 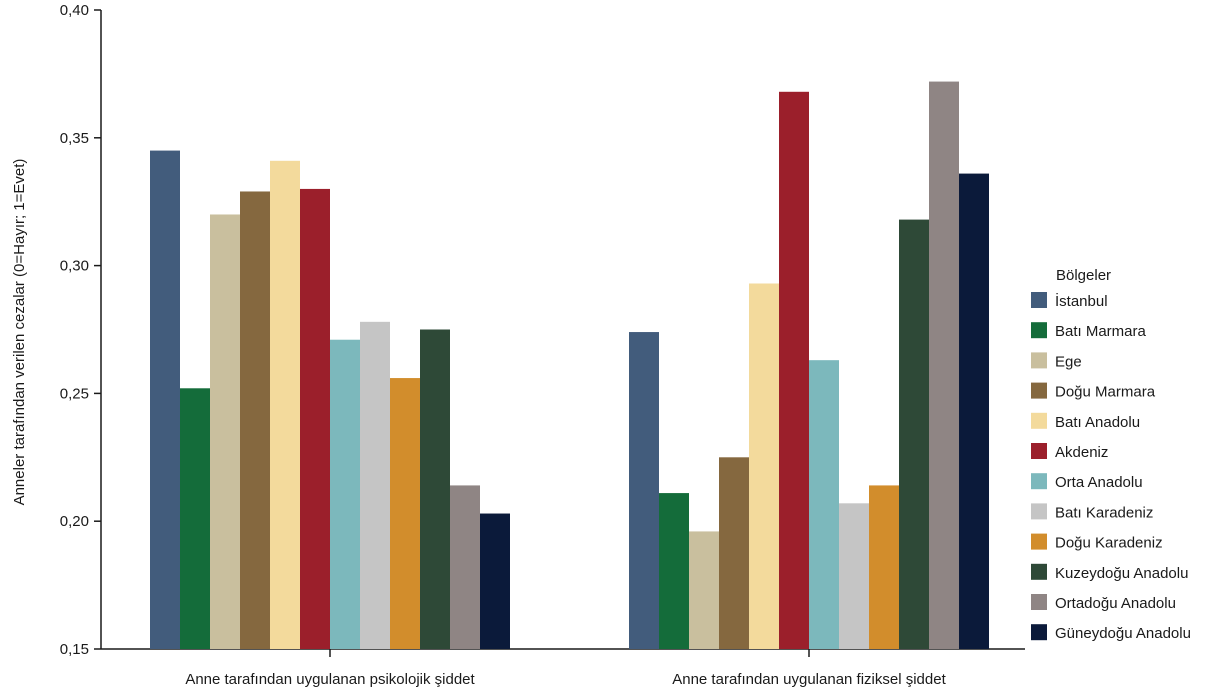 What do you see at coordinates (1109, 543) in the screenshot?
I see `legend-label: Doğu Karadeniz` at bounding box center [1109, 543].